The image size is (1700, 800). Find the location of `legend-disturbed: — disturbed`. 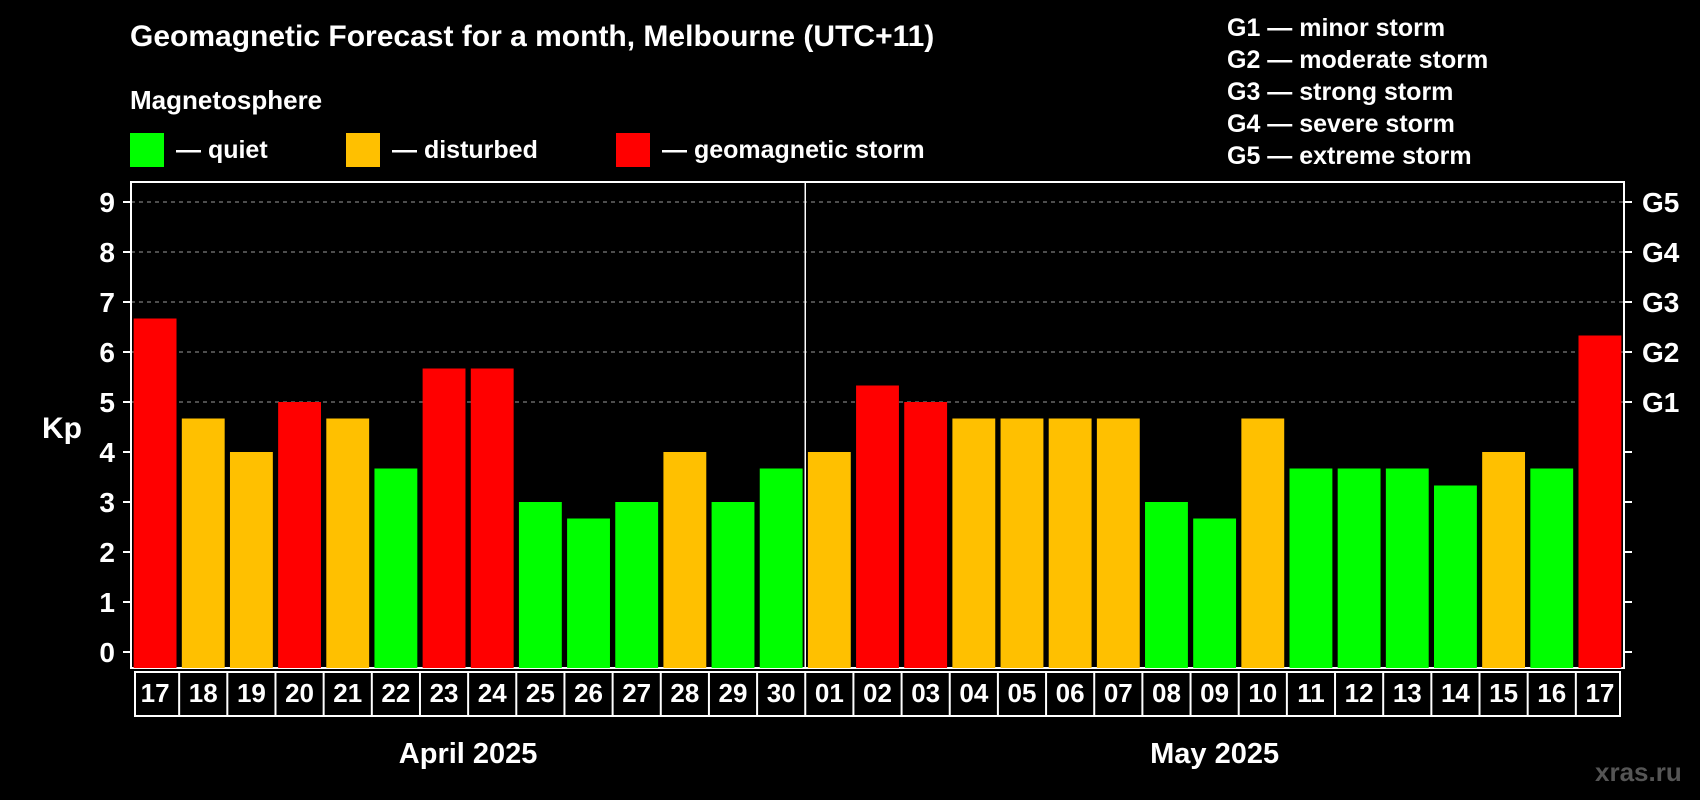

legend-disturbed: — disturbed is located at coordinates (442, 150).